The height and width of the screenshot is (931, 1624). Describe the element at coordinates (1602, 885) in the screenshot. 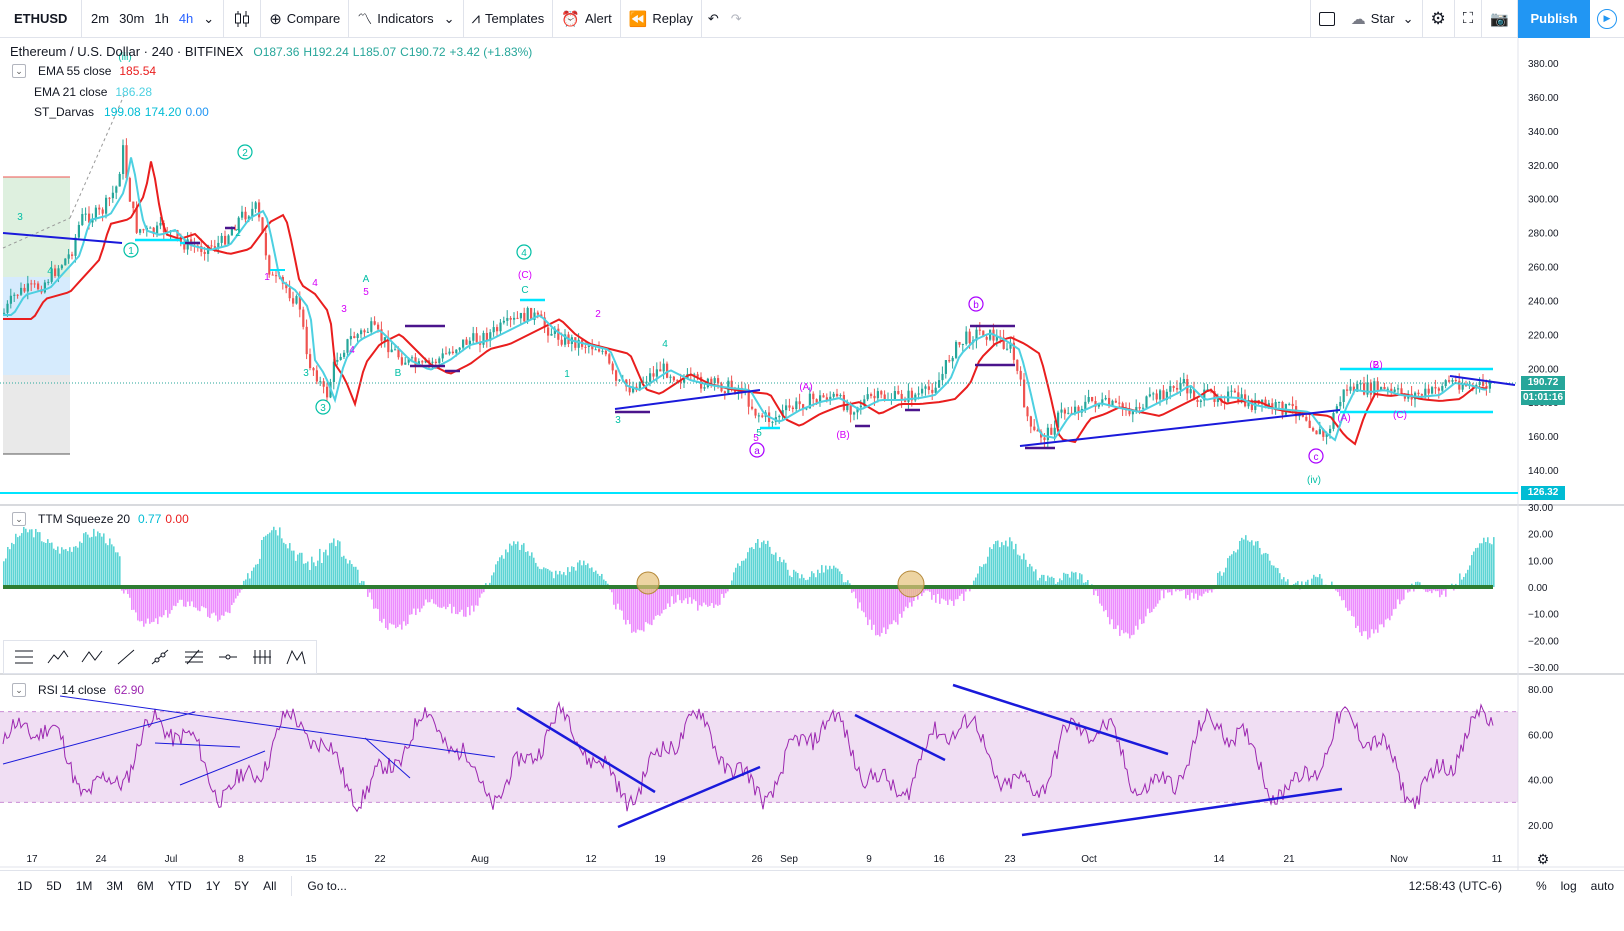

I see `auto-toggle: auto` at that location.